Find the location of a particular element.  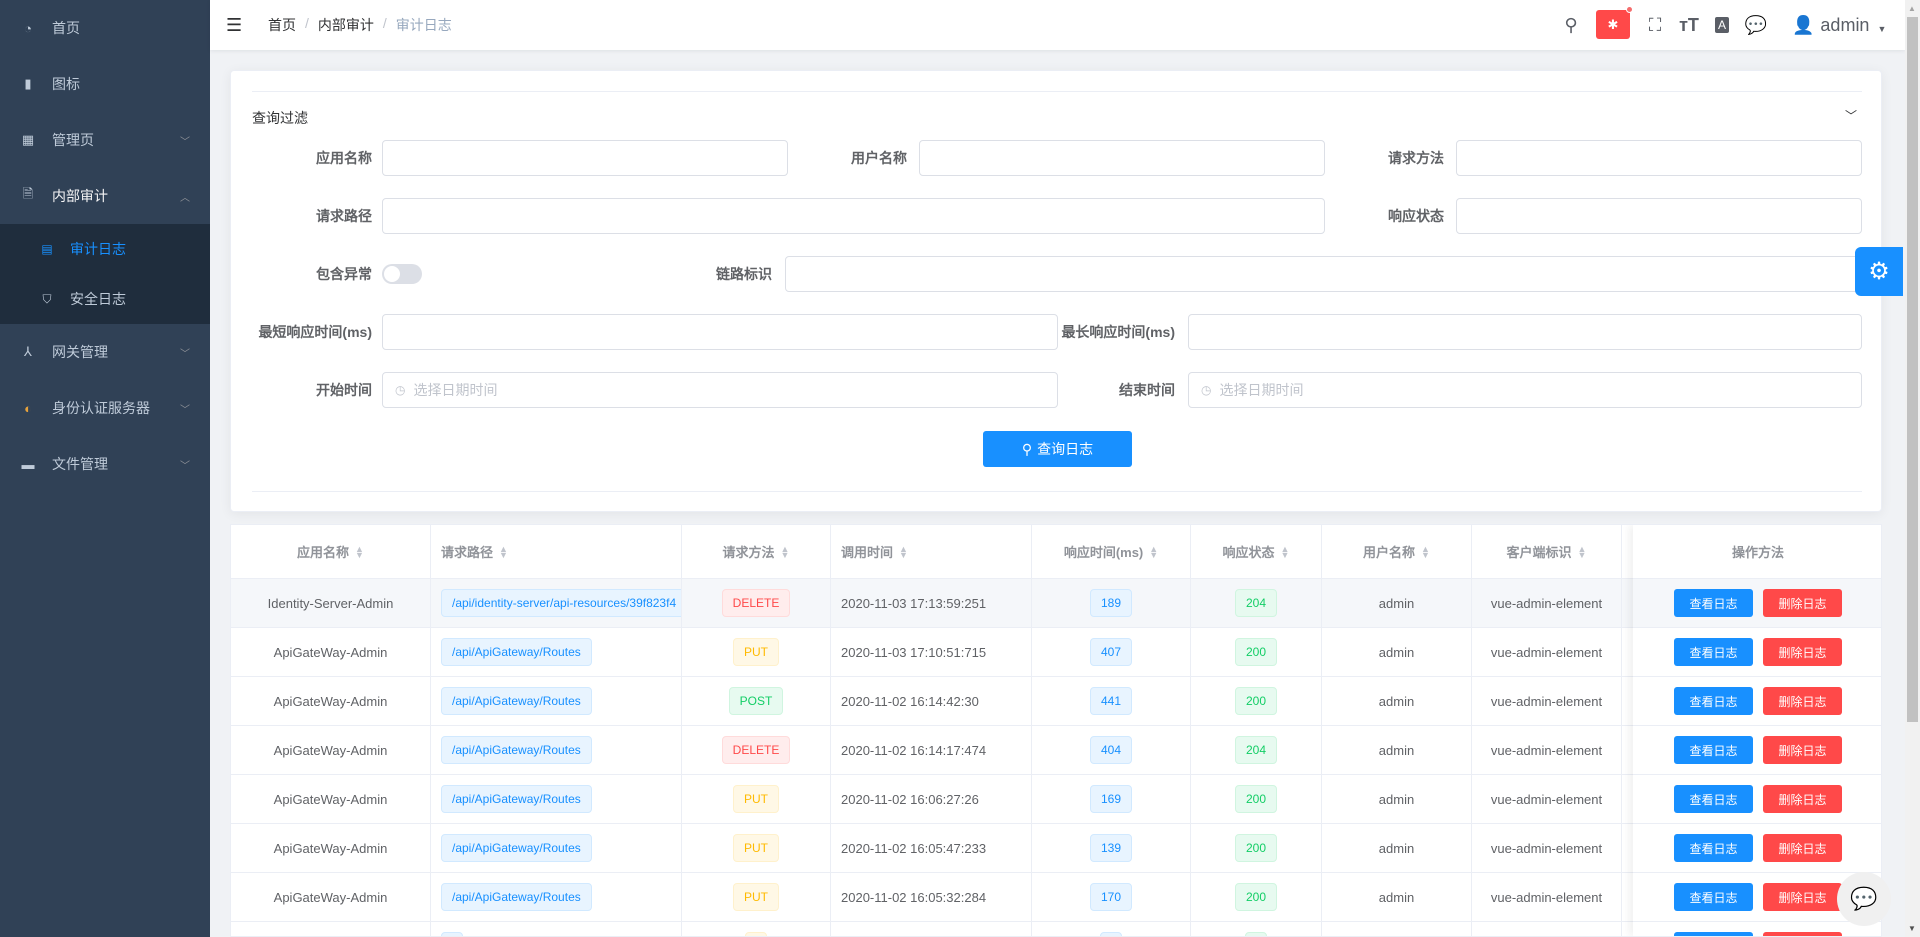

column-header-app-name: 应用名称 ▲ ▼ is located at coordinates (331, 551).